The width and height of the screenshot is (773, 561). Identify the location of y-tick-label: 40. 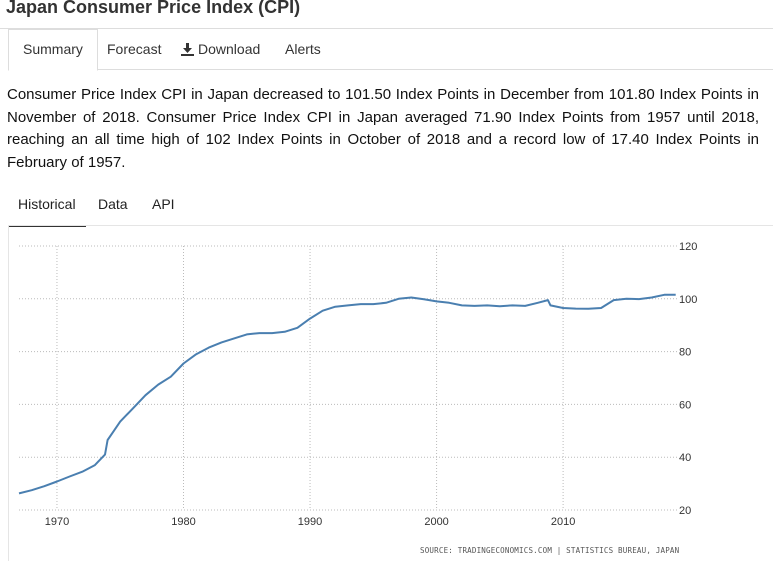
(685, 458).